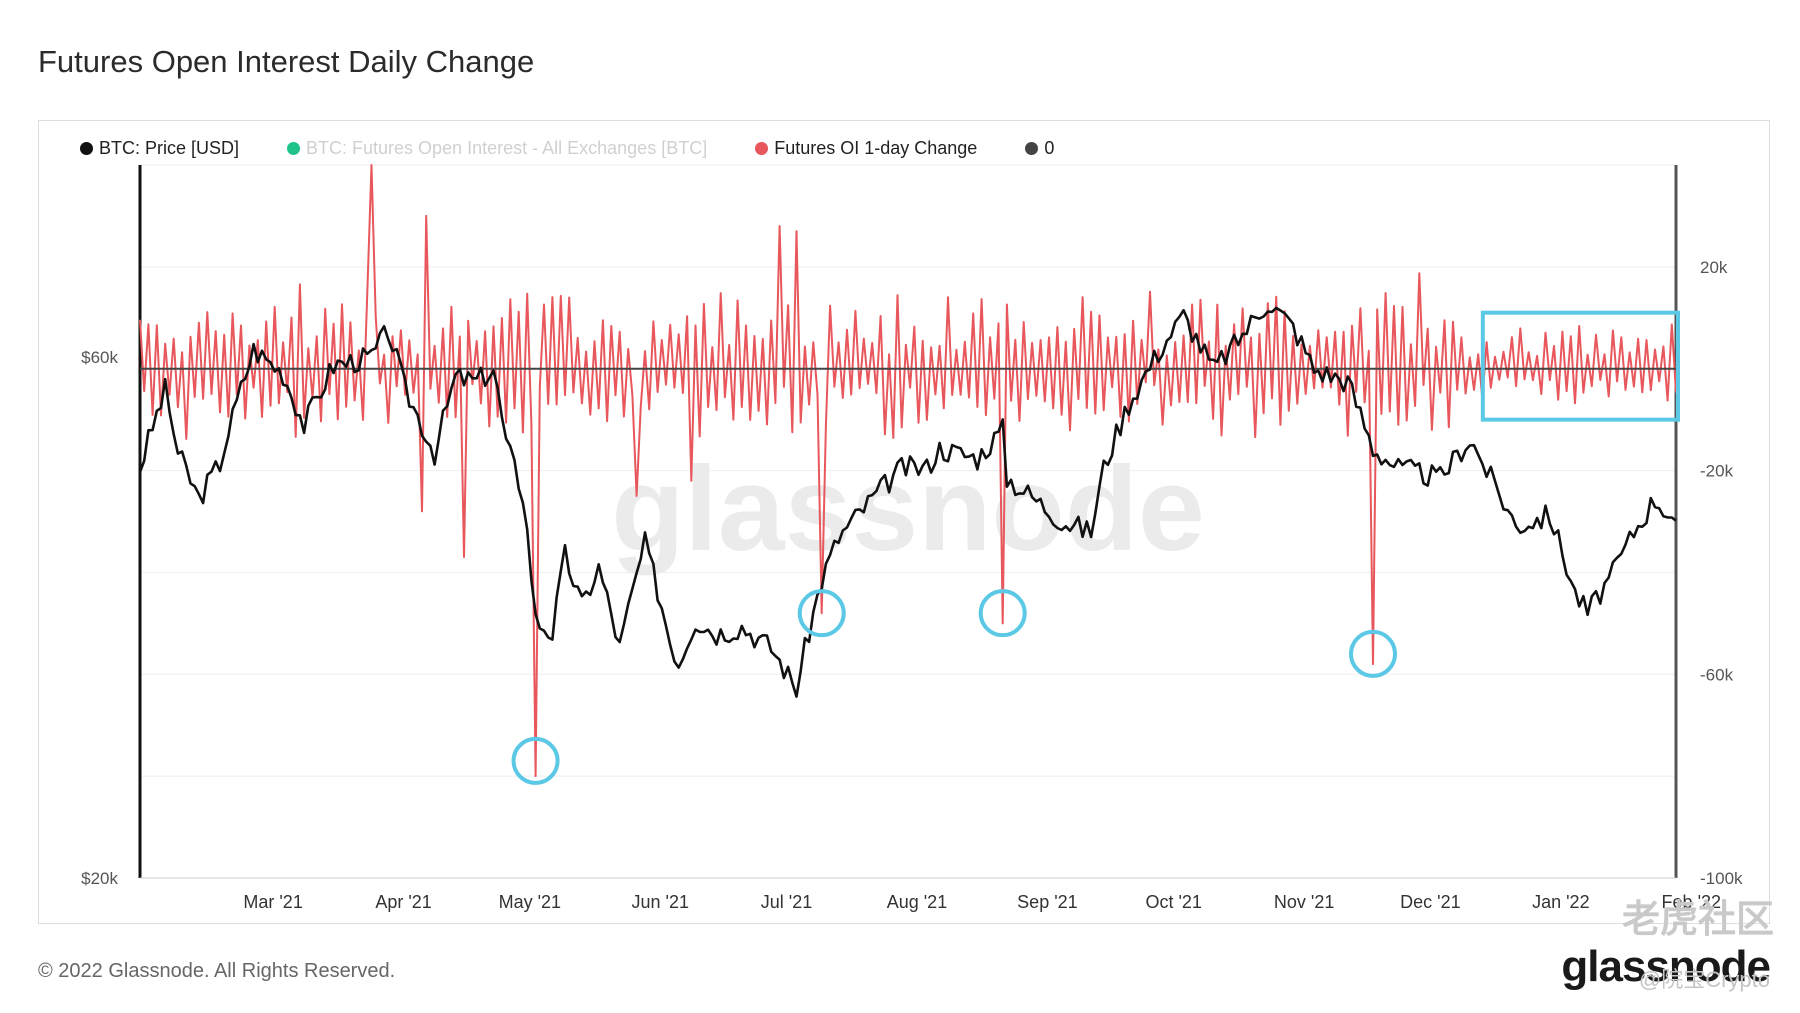  I want to click on copyright-footer: © 2022 Glassnode. All Rights Reserved., so click(217, 971).